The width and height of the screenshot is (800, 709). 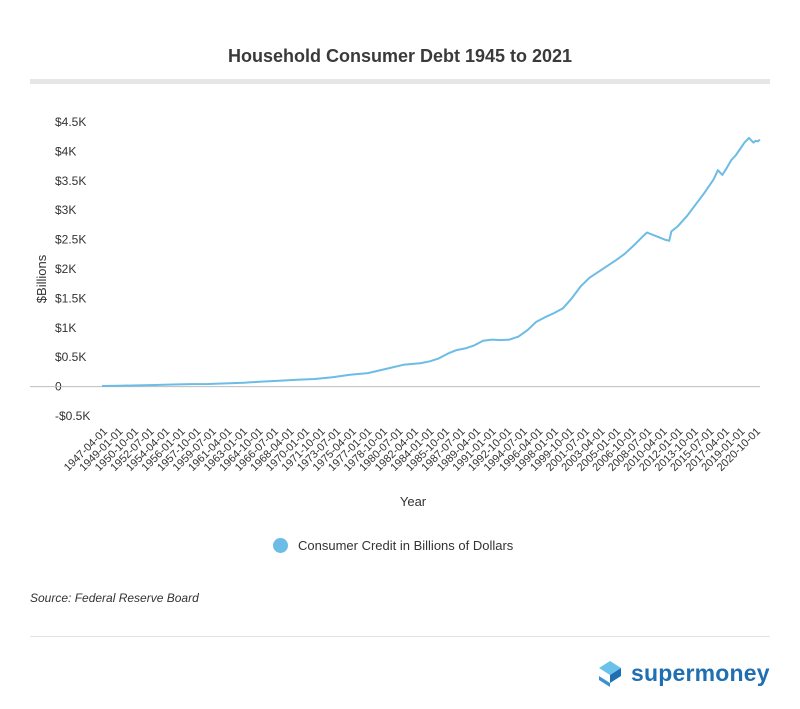 I want to click on y-tick-label: $0.5K, so click(x=70, y=357).